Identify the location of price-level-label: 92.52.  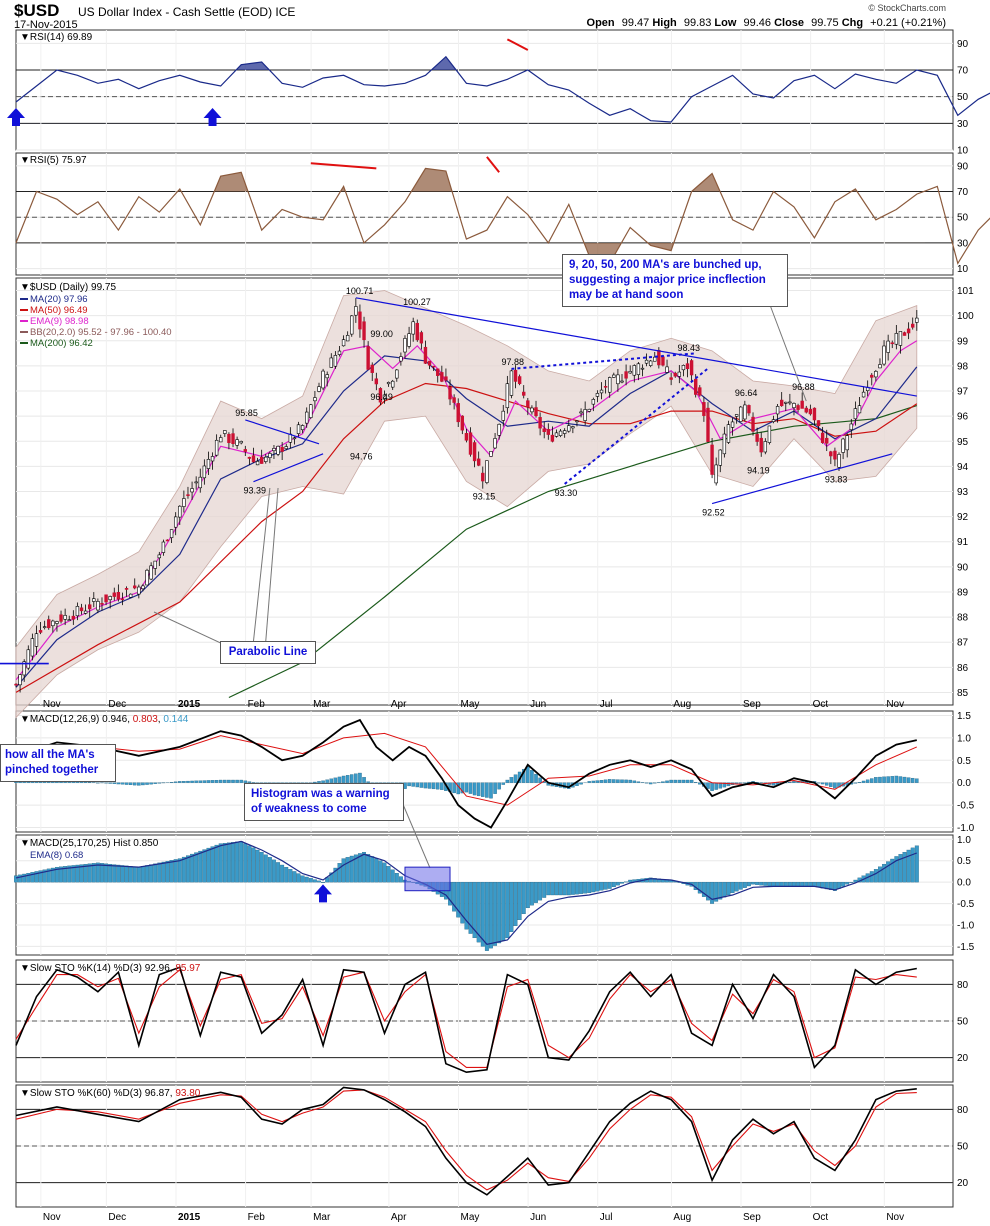
(713, 513).